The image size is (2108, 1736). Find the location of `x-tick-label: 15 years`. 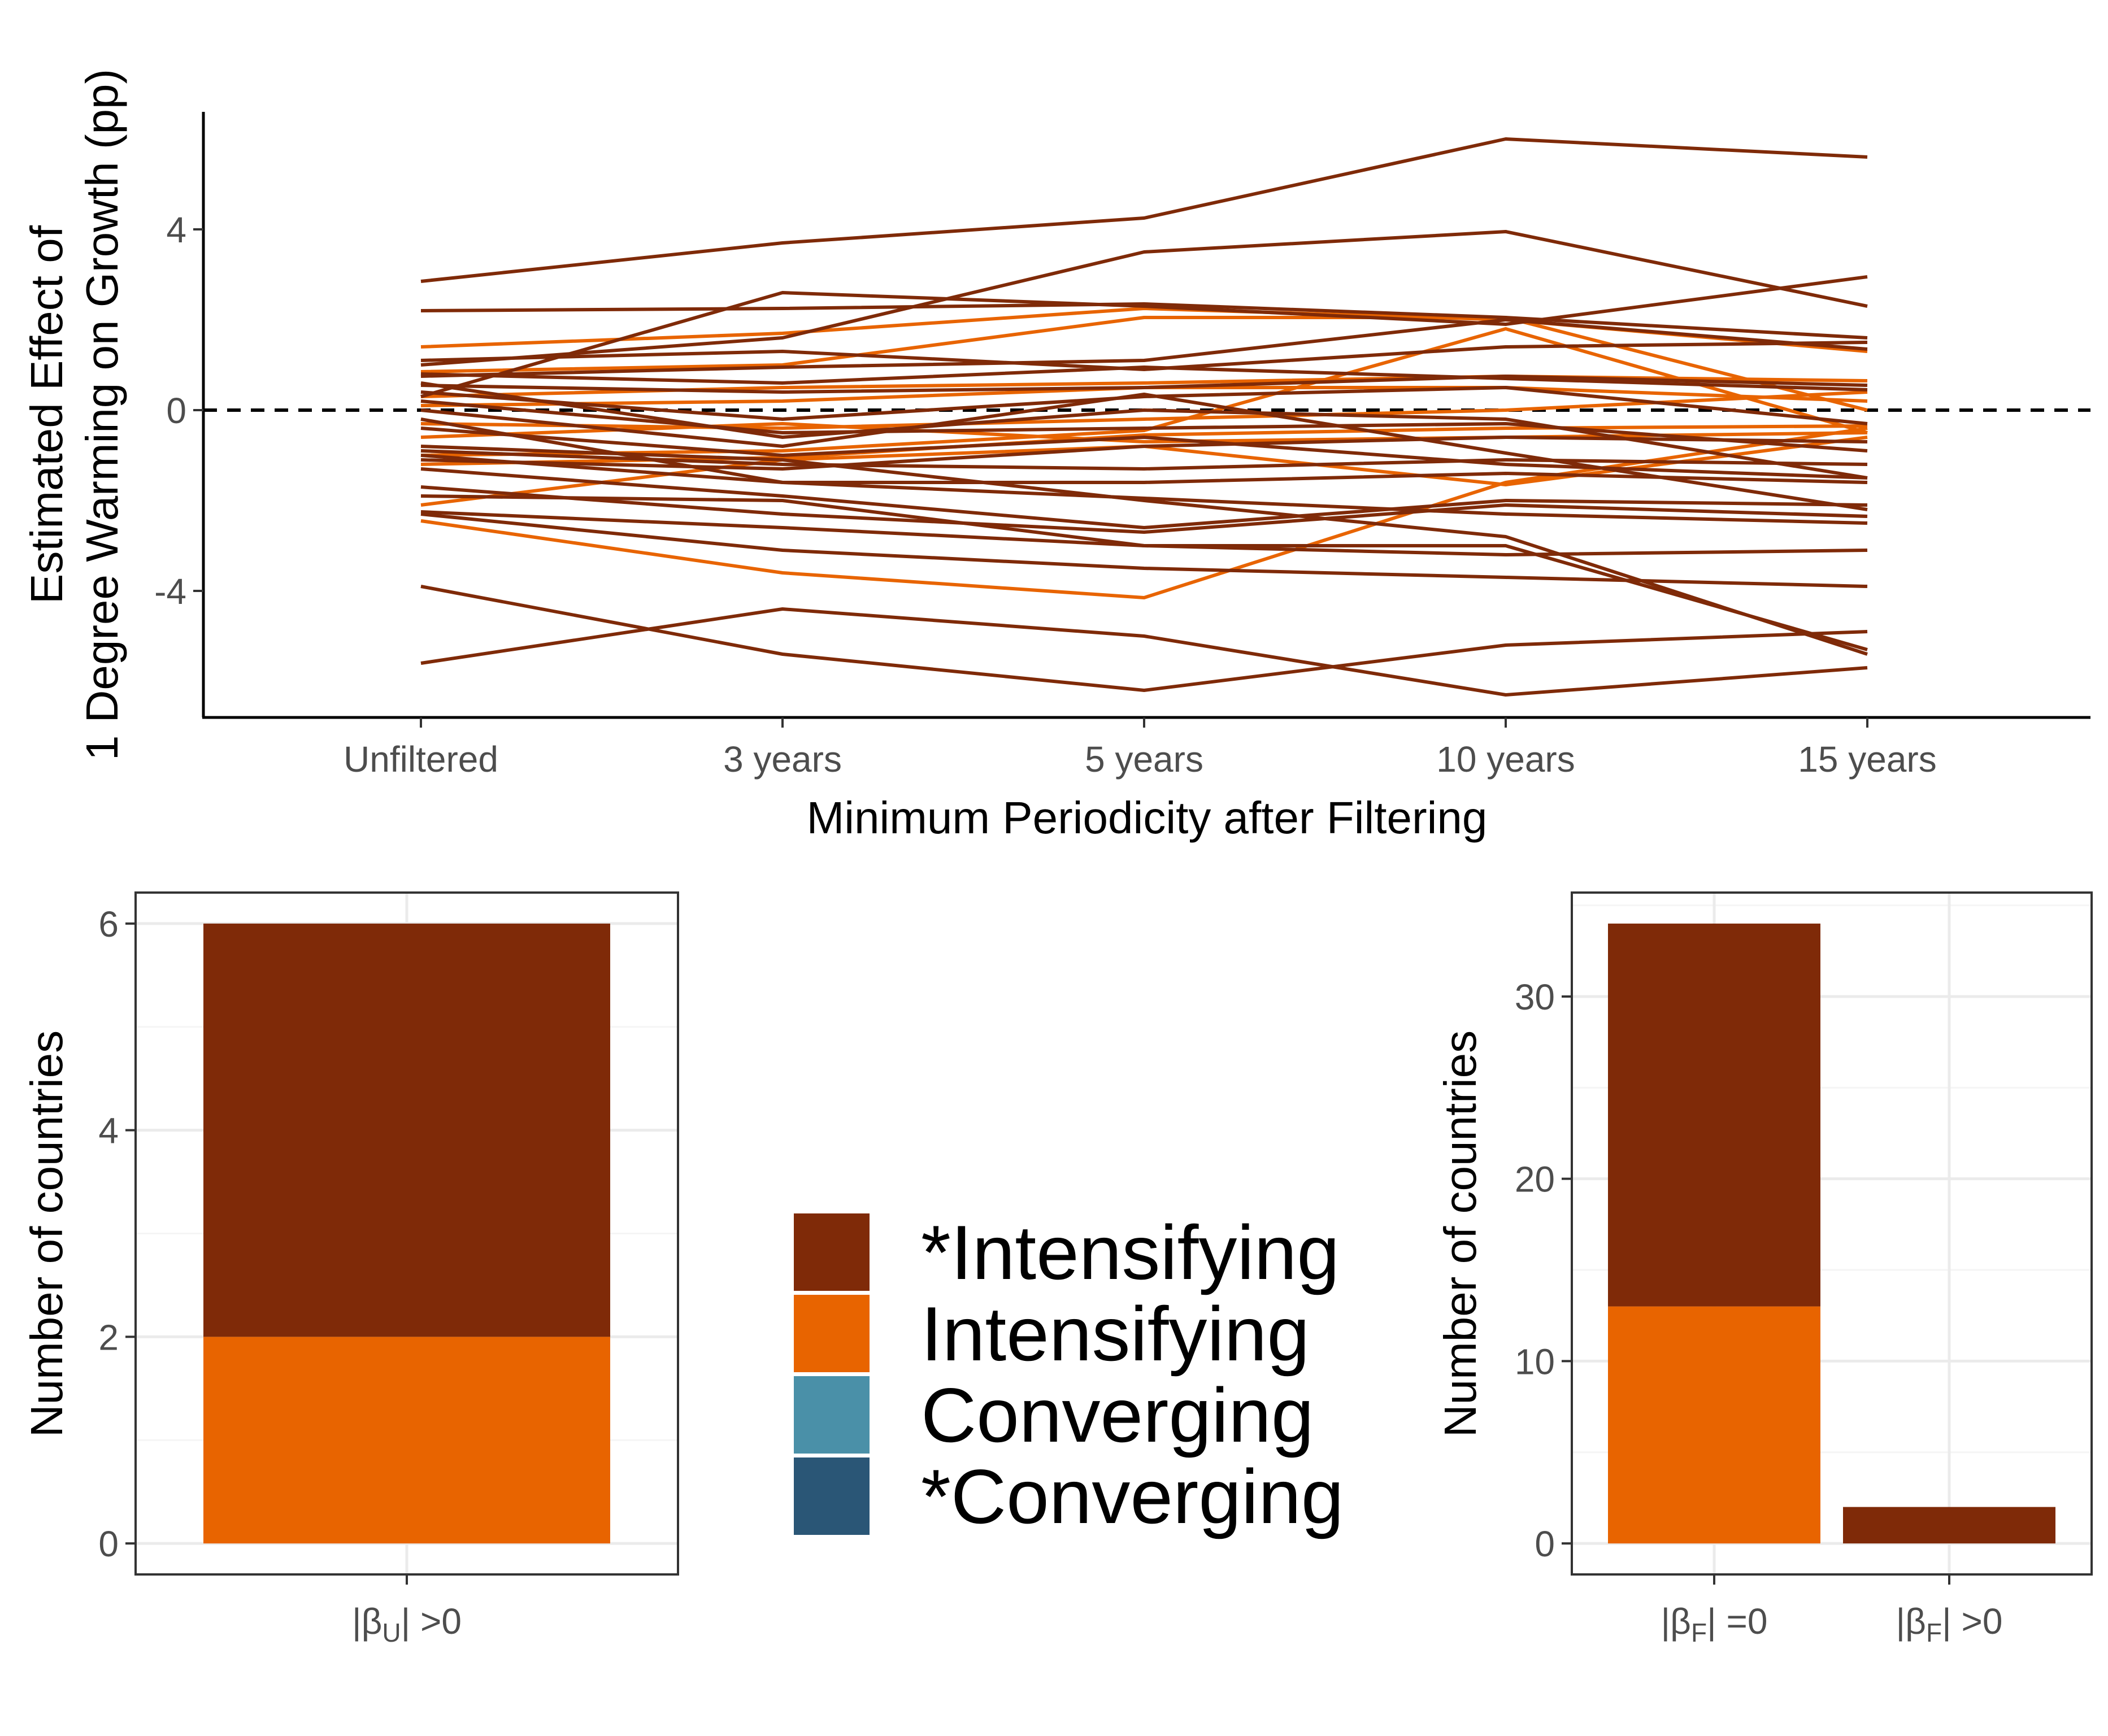

x-tick-label: 15 years is located at coordinates (1867, 759).